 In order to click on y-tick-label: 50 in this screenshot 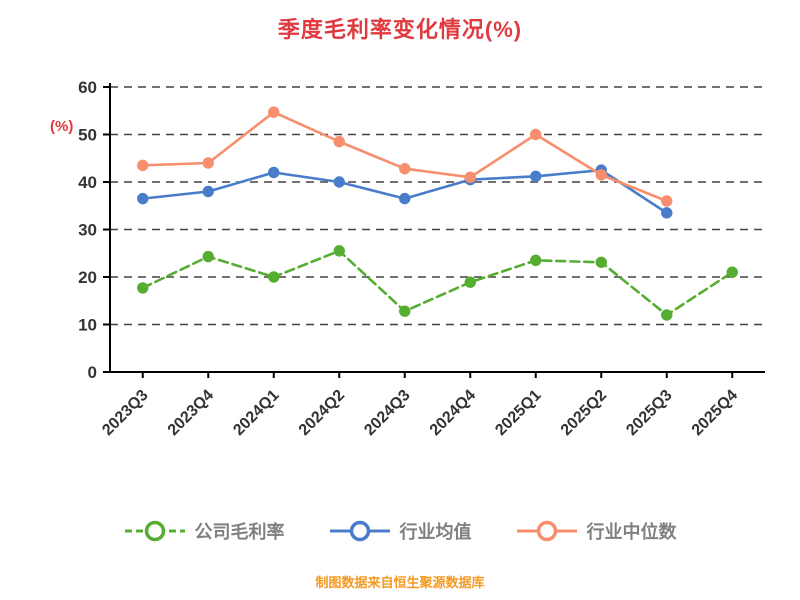, I will do `click(87, 135)`.